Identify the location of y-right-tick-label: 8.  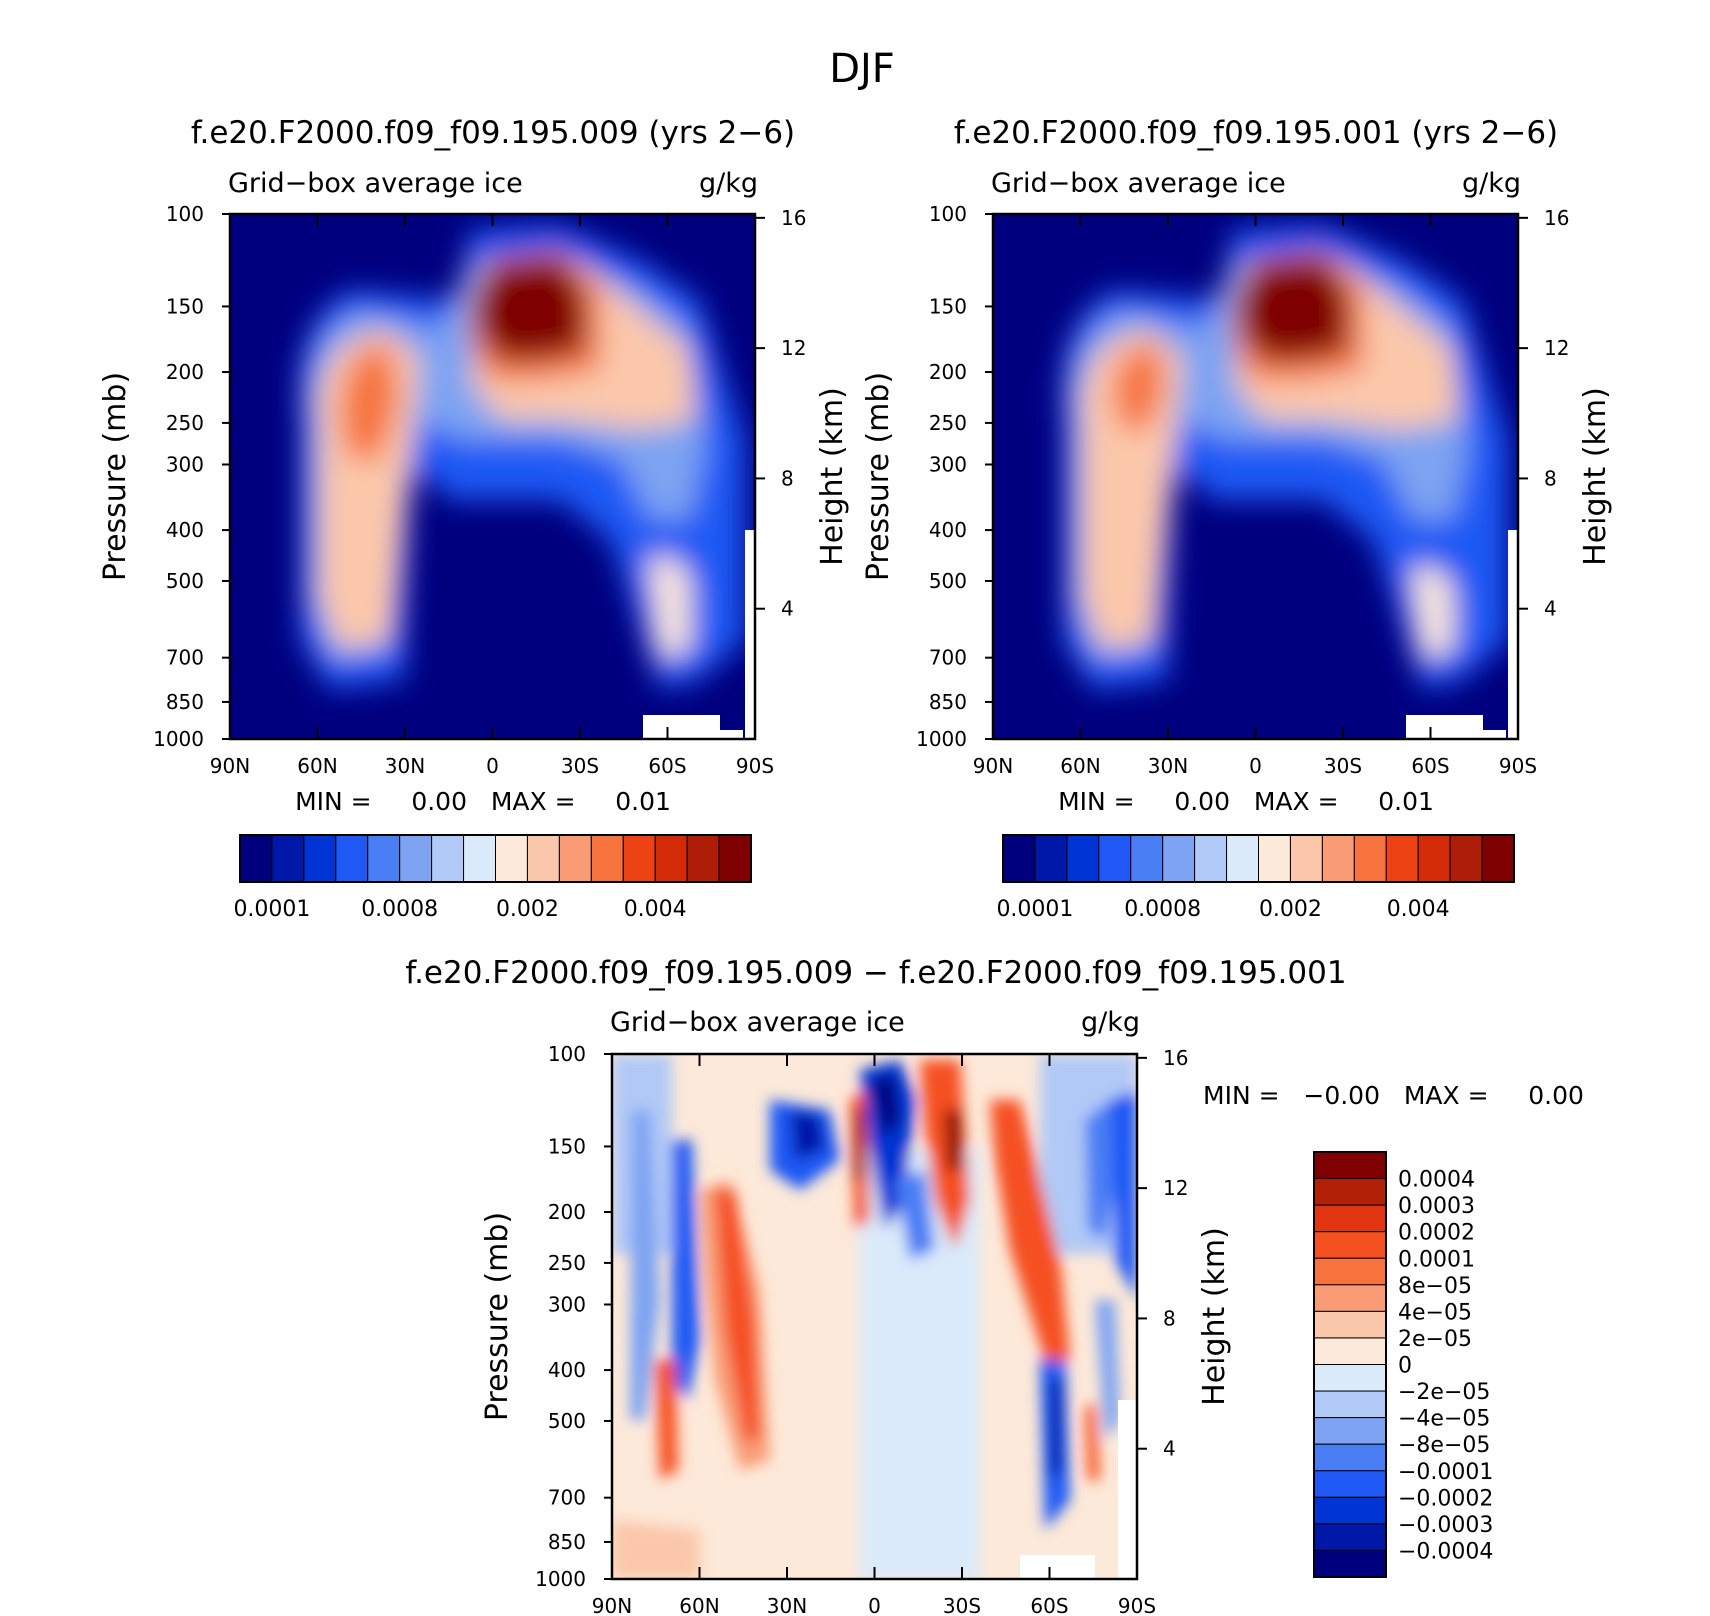
(1169, 1318).